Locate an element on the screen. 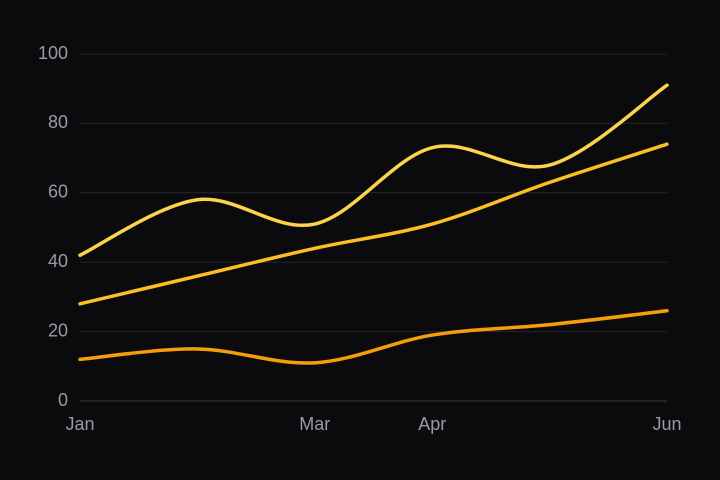 This screenshot has width=720, height=480. y-tick-label: 80 is located at coordinates (58, 122).